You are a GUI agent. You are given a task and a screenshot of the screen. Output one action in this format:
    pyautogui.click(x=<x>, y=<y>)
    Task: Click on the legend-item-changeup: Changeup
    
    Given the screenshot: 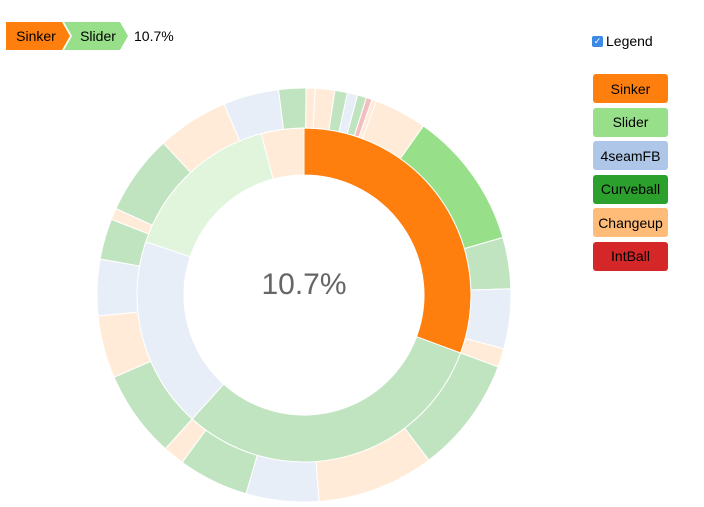 What is the action you would take?
    pyautogui.click(x=630, y=222)
    